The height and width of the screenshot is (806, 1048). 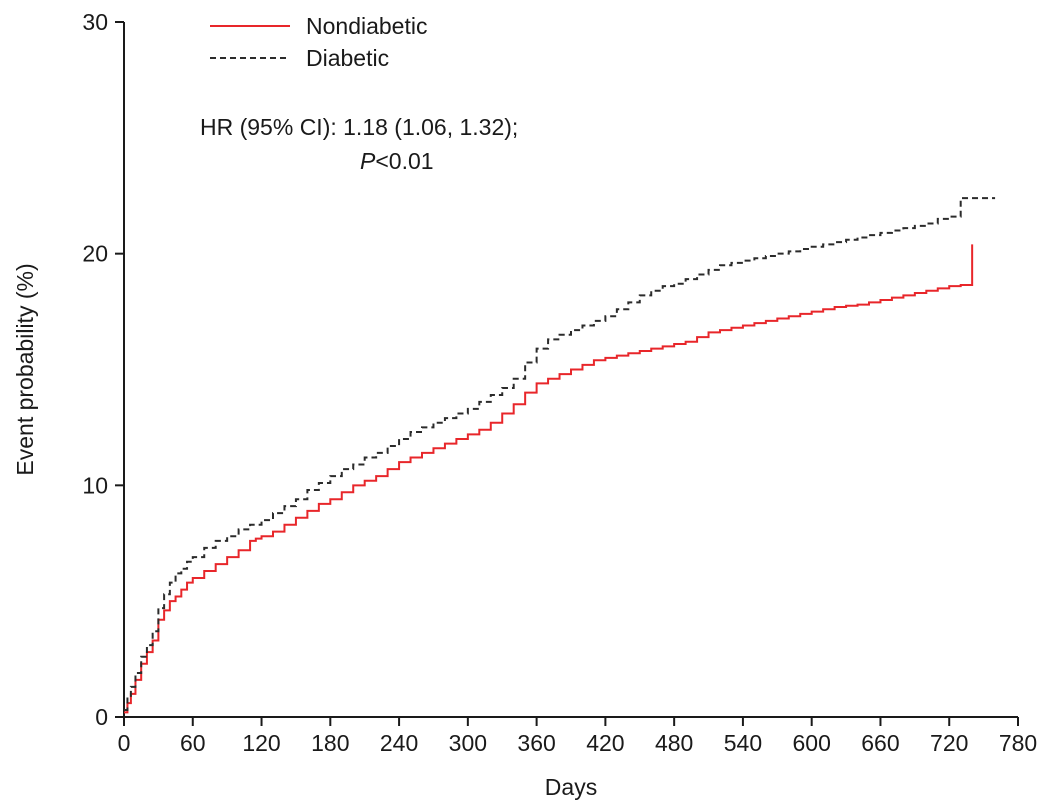 I want to click on x-tick-label: 420, so click(x=605, y=743).